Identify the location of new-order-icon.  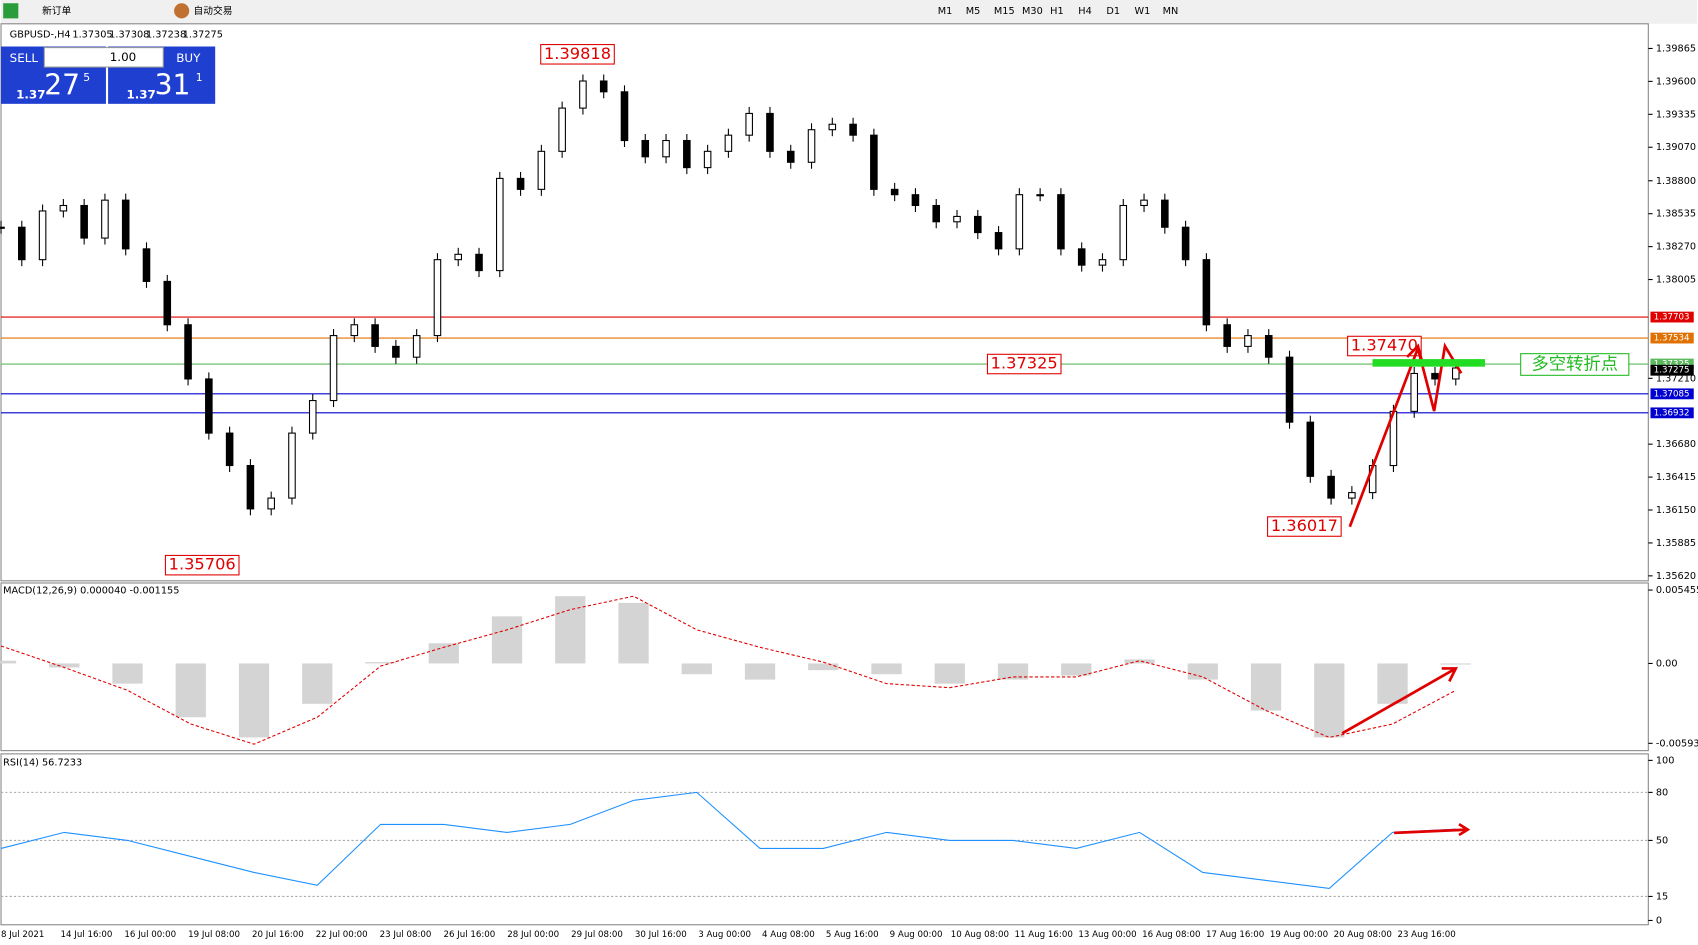
(11, 11).